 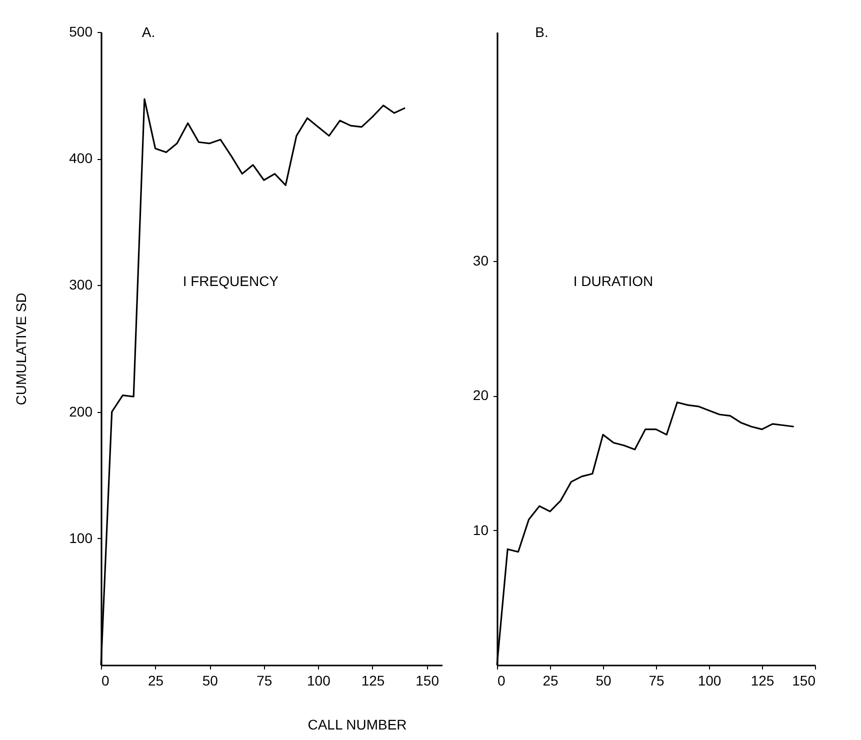 What do you see at coordinates (231, 281) in the screenshot?
I see `annotation: I FREQUENCY` at bounding box center [231, 281].